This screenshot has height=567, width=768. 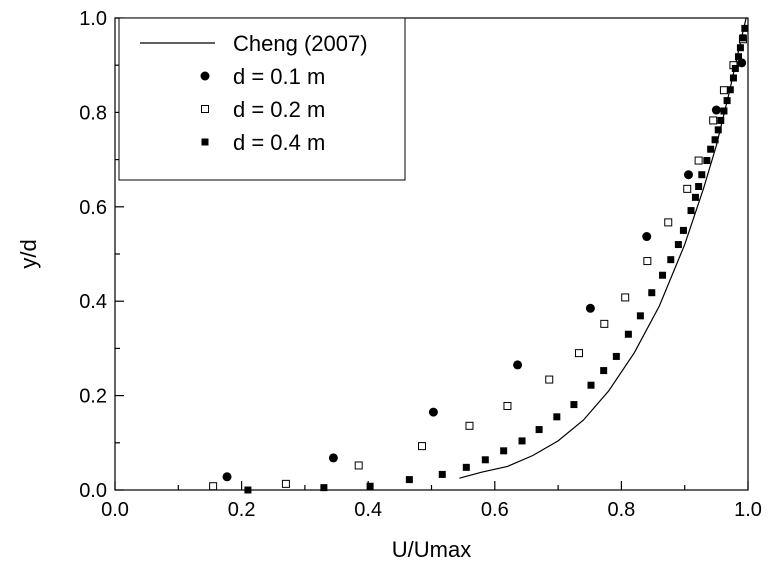 I want to click on legend: Cheng (2007) d = 0.1 m d = 0.2 m d = 0.4 m, so click(x=262, y=99).